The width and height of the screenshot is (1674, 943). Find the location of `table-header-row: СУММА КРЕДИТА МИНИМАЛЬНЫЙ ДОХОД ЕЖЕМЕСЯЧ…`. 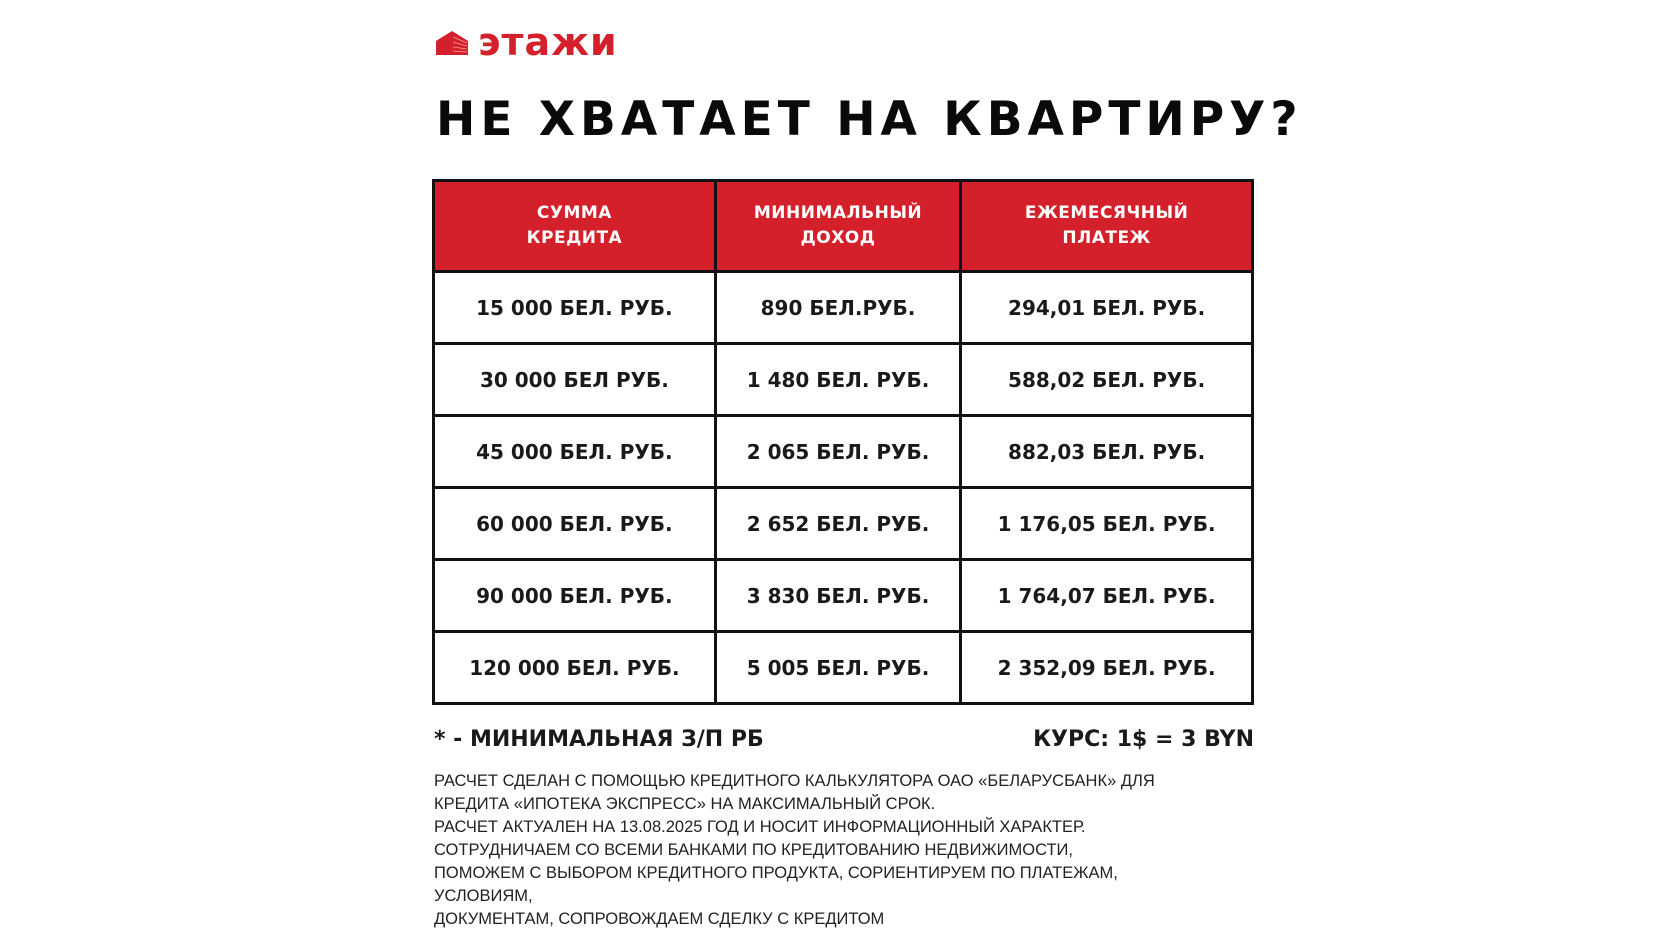

table-header-row: СУММА КРЕДИТА МИНИМАЛЬНЫЙ ДОХОД ЕЖЕМЕСЯЧ… is located at coordinates (843, 226).